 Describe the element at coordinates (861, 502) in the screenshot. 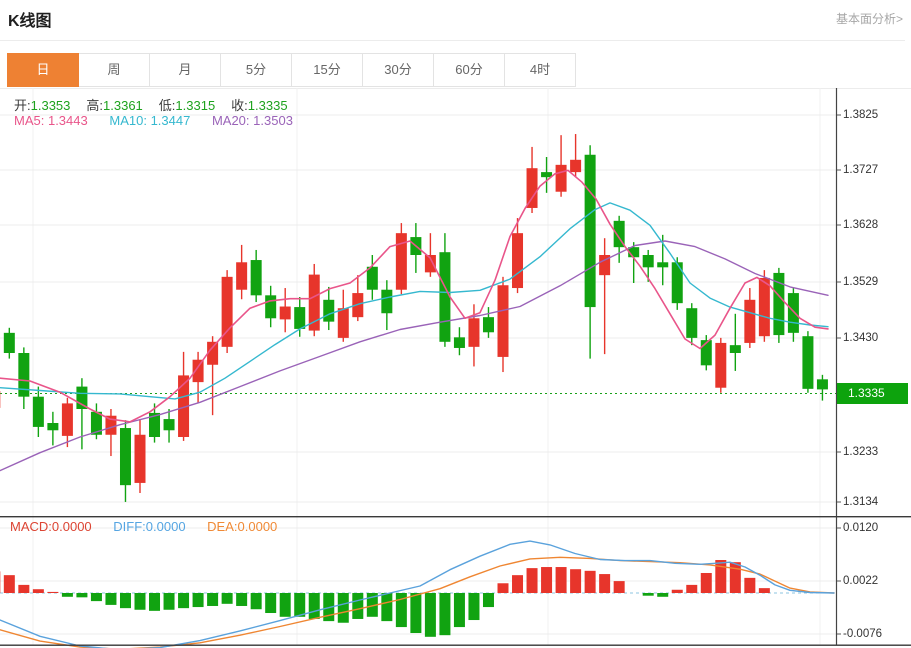

I see `price-tick-label: 1.3134` at that location.